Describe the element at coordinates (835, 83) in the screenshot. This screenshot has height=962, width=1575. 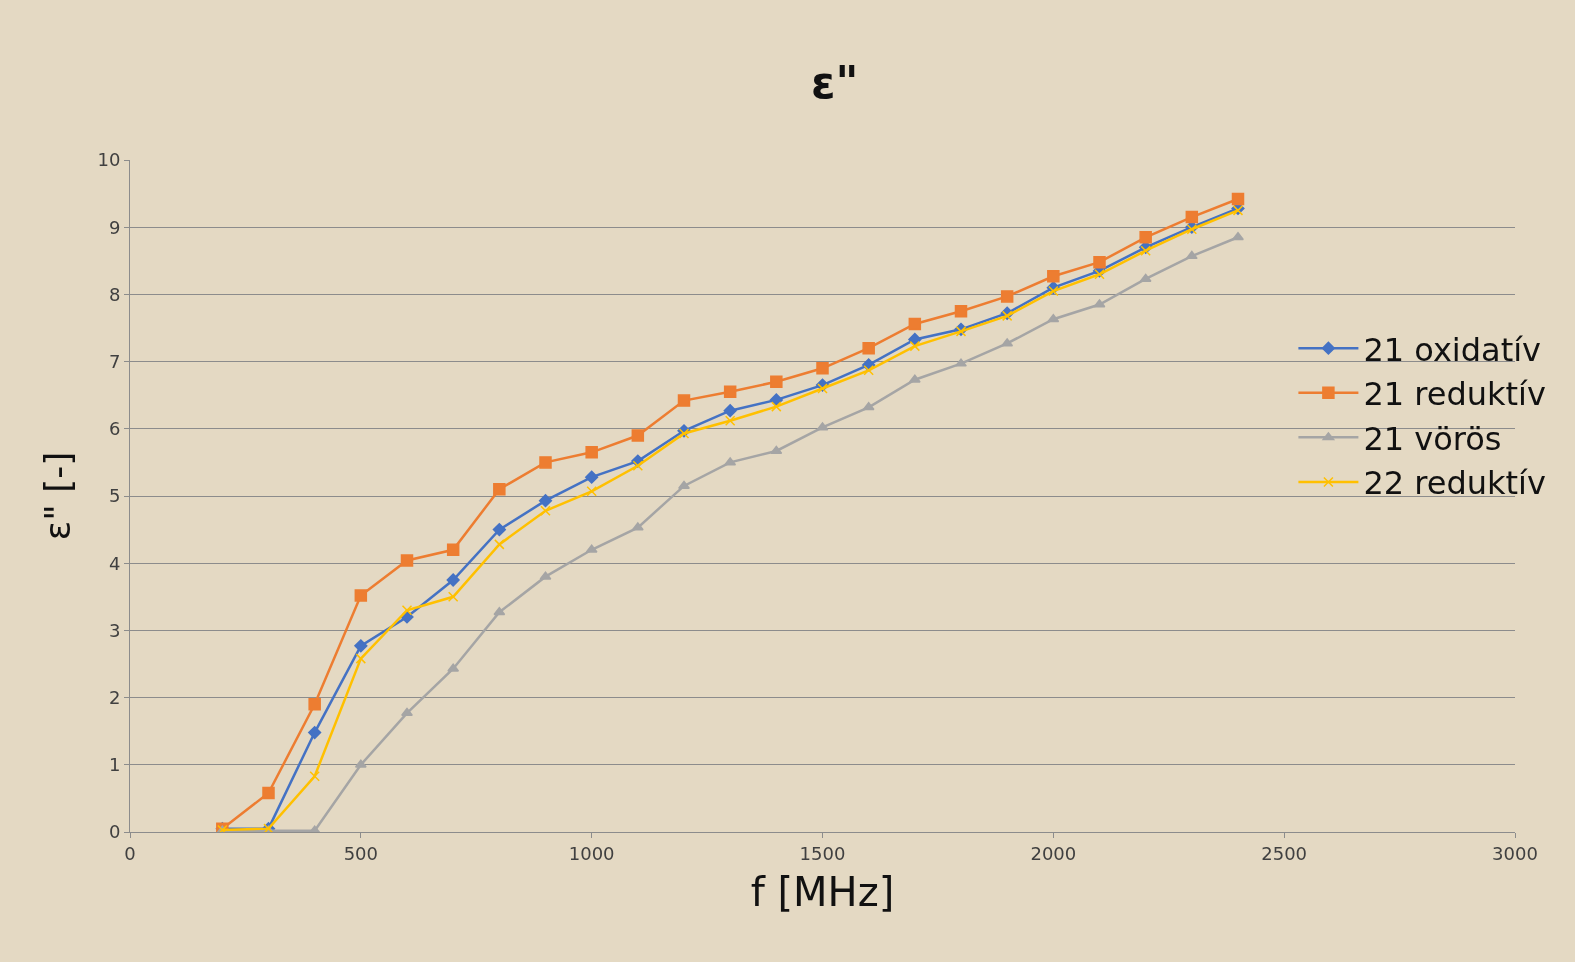
I see `chart-title: ε"` at that location.